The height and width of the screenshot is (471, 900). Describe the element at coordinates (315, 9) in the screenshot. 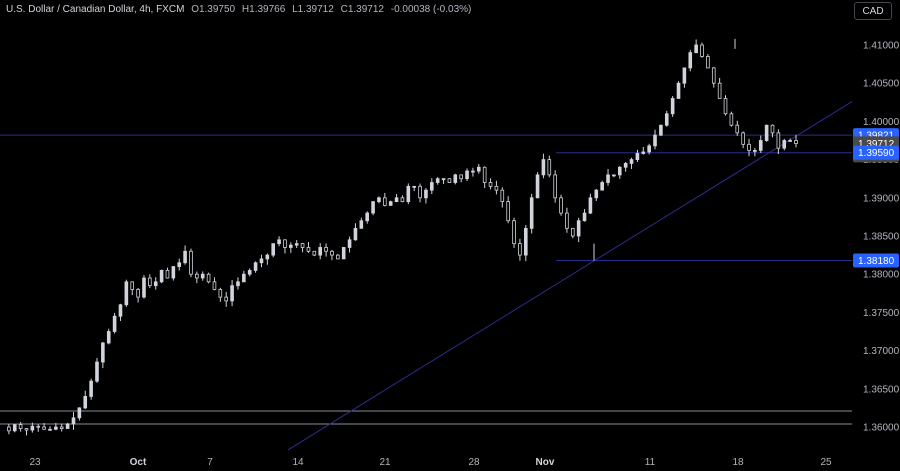

I see `low-value: 1.39712` at that location.